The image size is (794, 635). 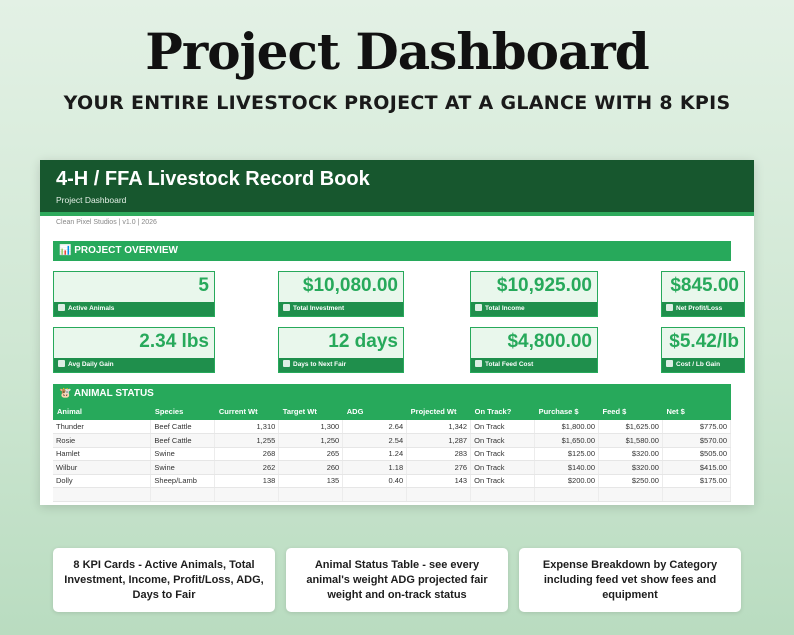 I want to click on col-header: Target Wt, so click(x=310, y=411).